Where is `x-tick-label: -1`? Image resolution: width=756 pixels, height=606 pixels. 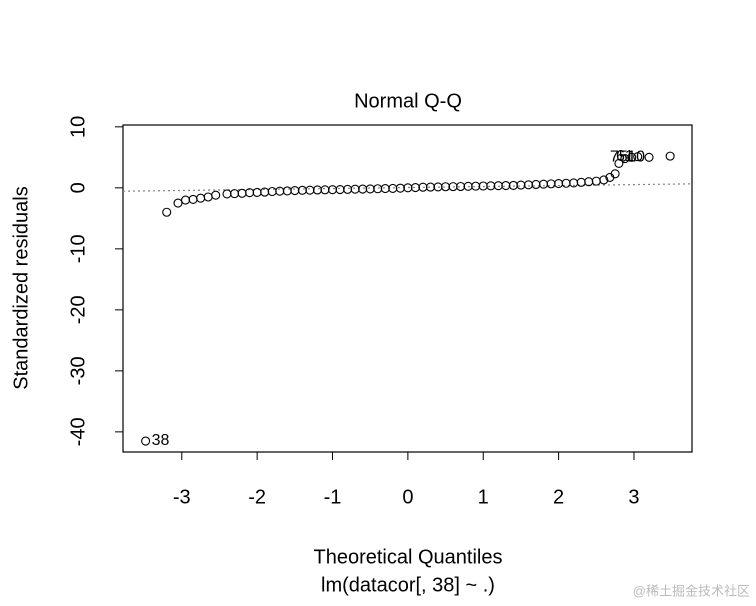
x-tick-label: -1 is located at coordinates (333, 497).